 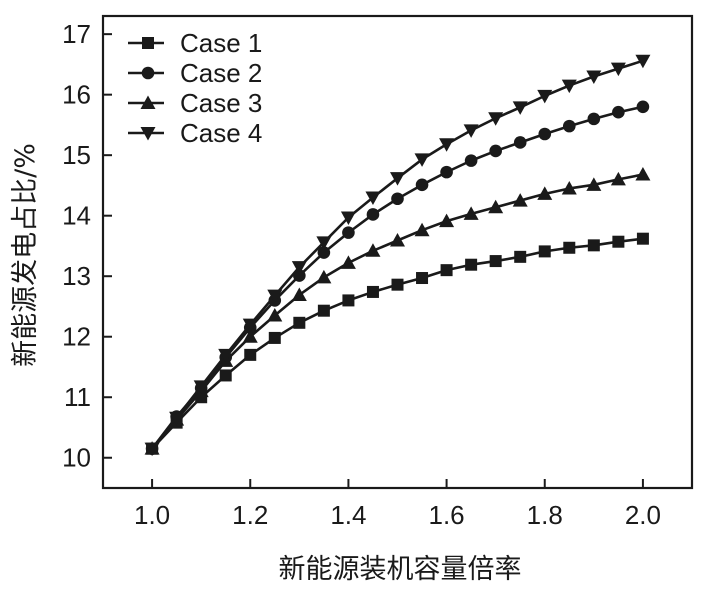 I want to click on x-tick-label: 1.4, so click(x=348, y=515).